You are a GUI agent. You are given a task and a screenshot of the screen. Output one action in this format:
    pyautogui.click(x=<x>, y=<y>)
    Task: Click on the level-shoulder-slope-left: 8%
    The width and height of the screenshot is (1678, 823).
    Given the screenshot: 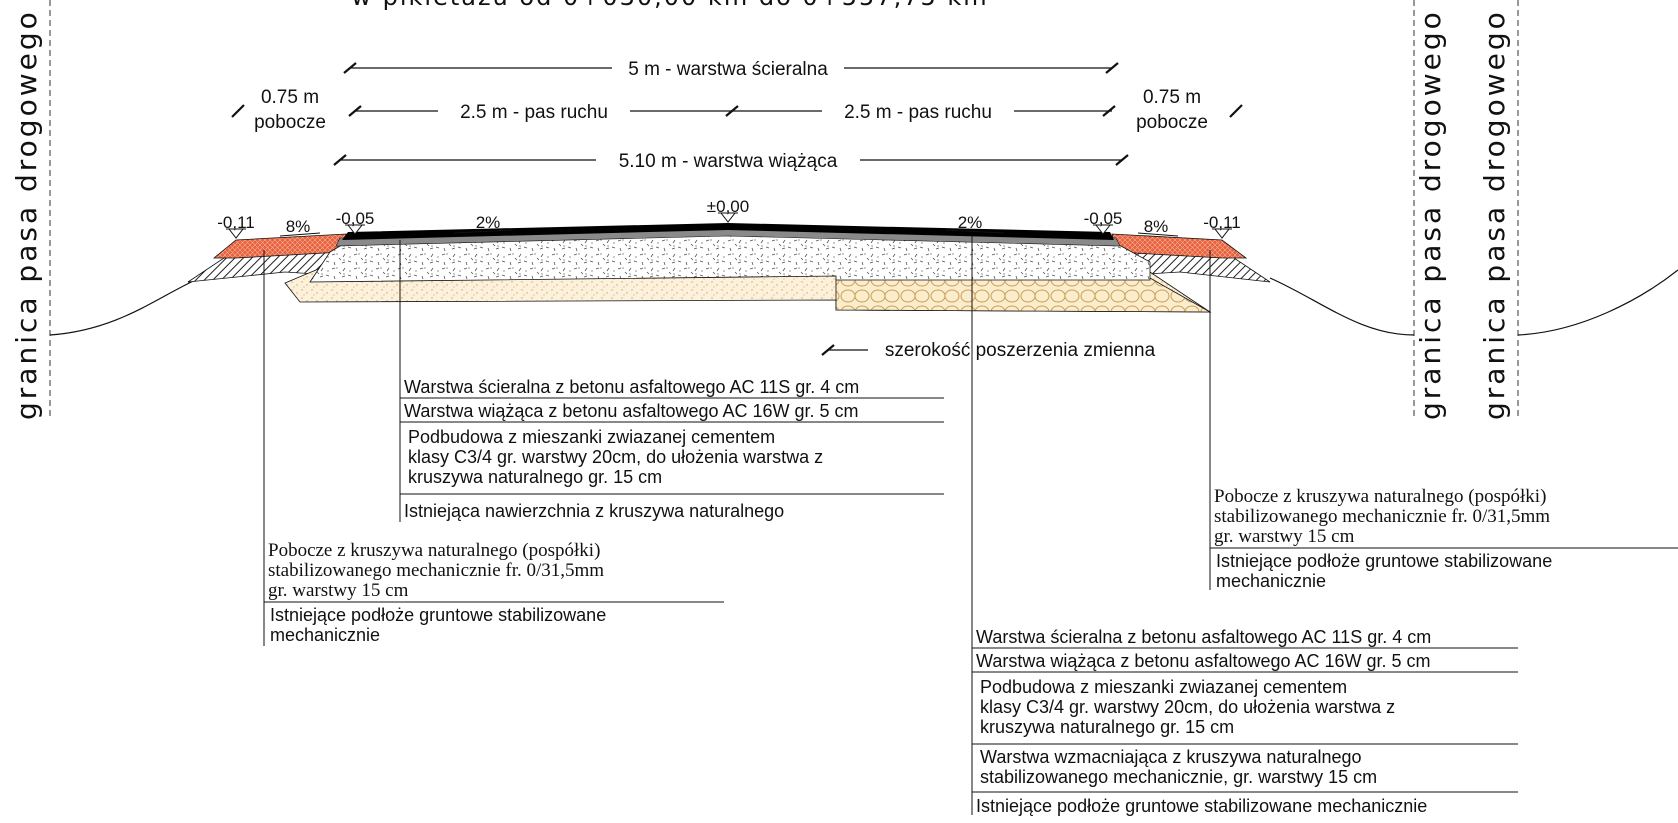 What is the action you would take?
    pyautogui.click(x=298, y=226)
    